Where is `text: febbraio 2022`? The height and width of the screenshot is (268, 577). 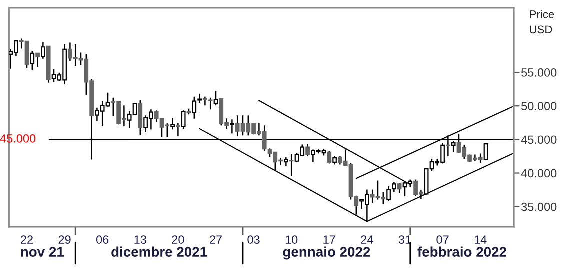 text: febbraio 2022 is located at coordinates (462, 251).